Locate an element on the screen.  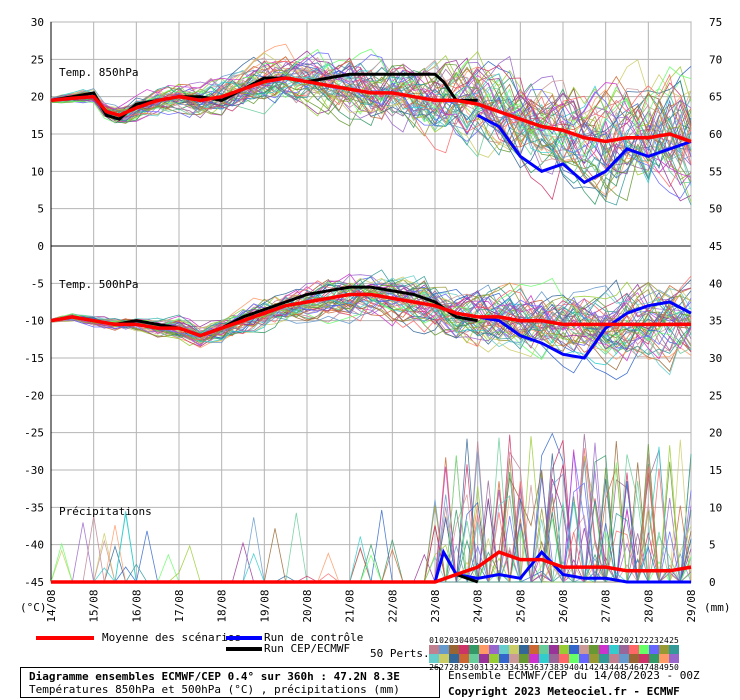
pert-label-09: 09 is located at coordinates (514, 640).